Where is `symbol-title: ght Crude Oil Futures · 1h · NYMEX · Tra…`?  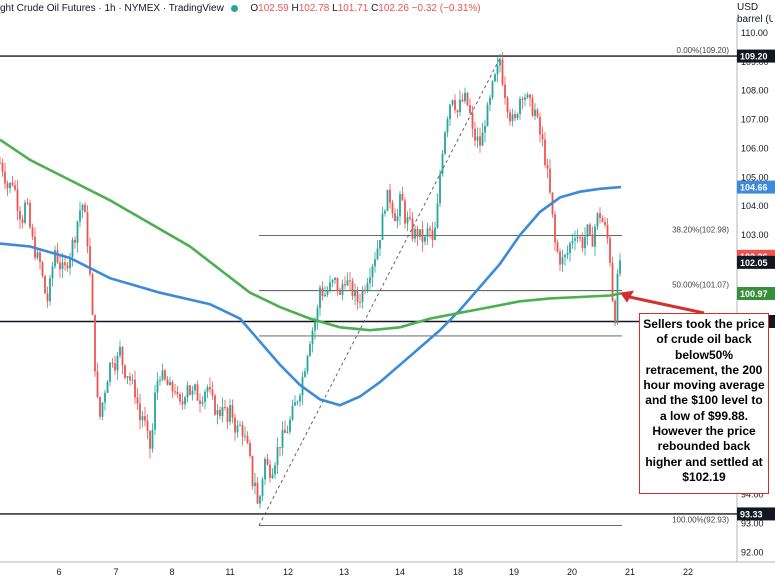
symbol-title: ght Crude Oil Futures · 1h · NYMEX · Tra… is located at coordinates (112, 8).